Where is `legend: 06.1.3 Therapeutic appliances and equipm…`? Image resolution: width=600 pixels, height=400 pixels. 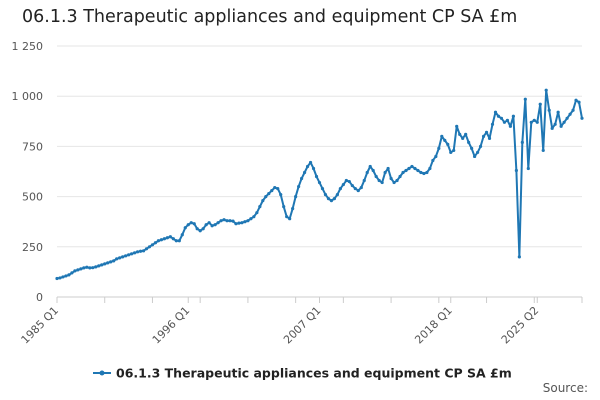 legend: 06.1.3 Therapeutic appliances and equipm… is located at coordinates (302, 373).